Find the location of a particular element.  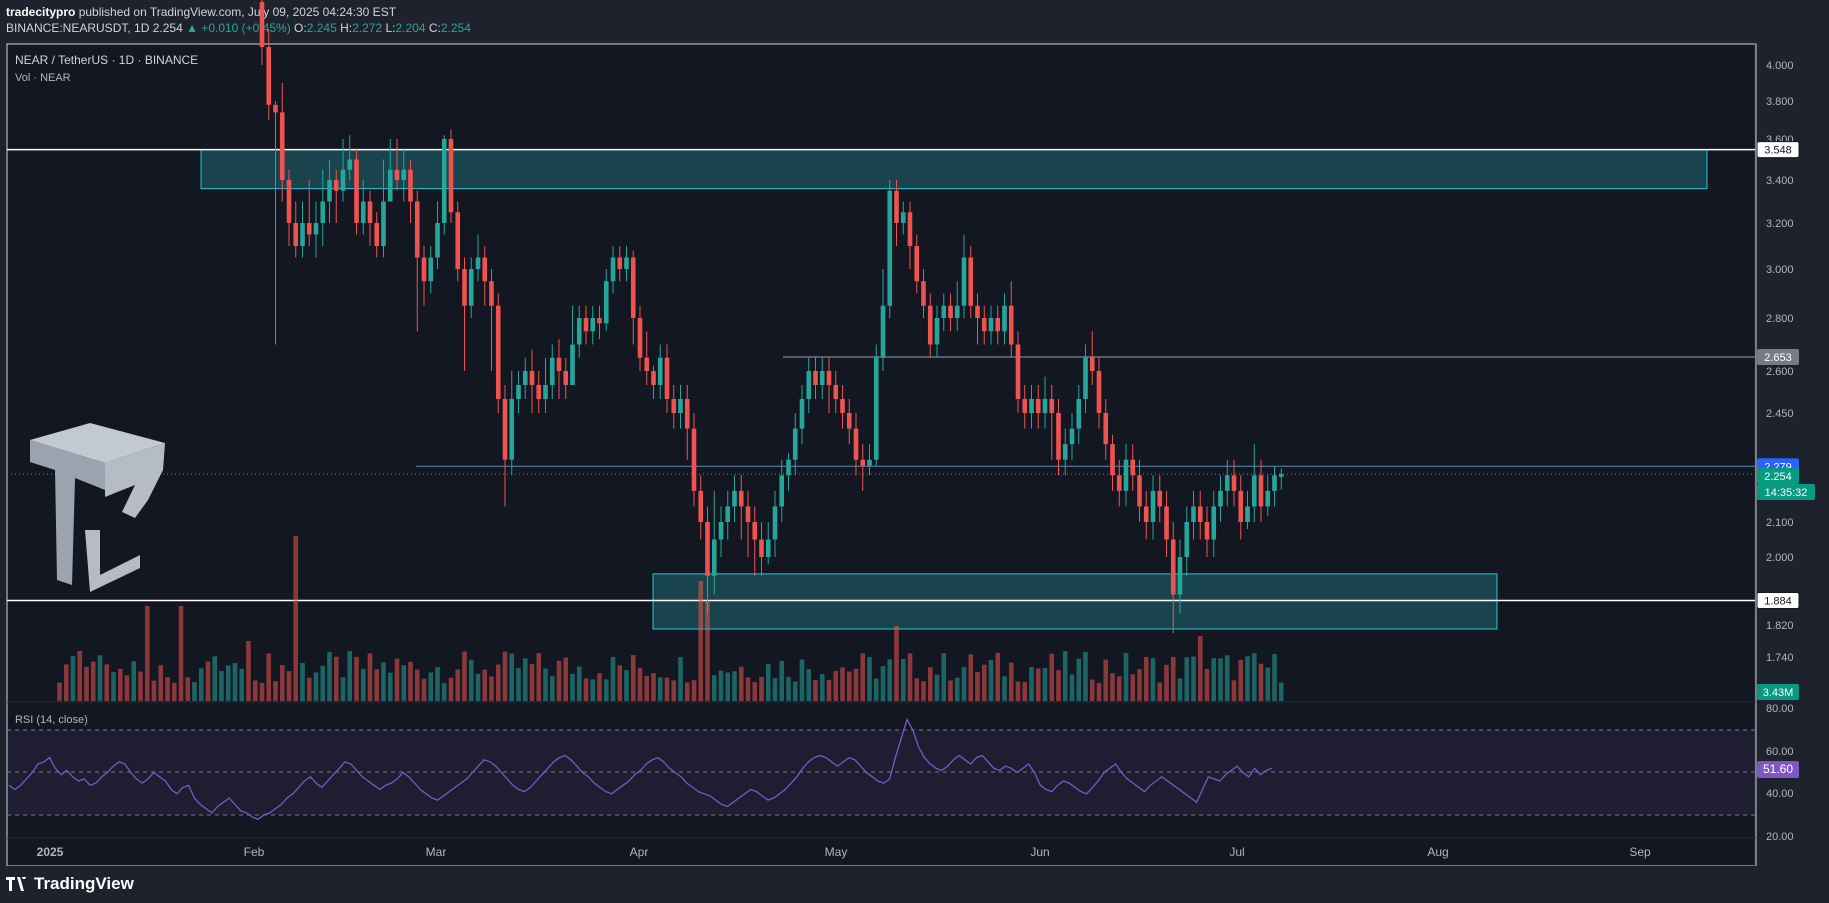

price-tick: 2.000 is located at coordinates (1780, 558).